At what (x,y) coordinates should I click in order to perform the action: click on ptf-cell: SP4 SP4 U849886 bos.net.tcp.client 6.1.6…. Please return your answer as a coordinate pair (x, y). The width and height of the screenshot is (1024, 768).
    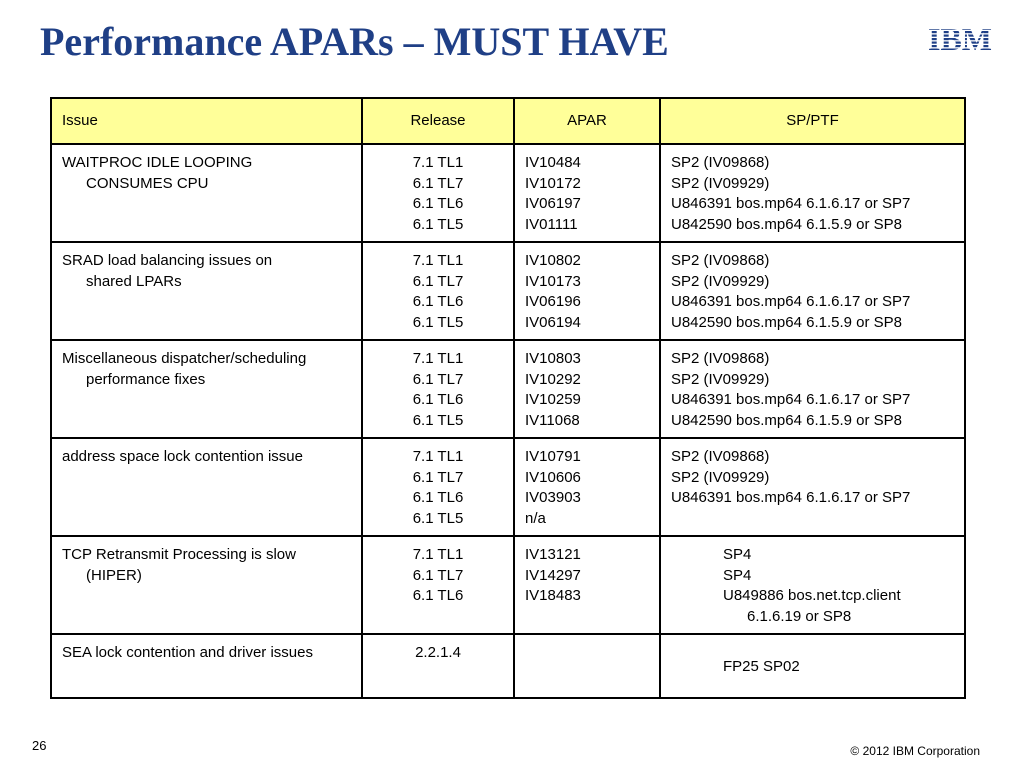
    Looking at the image, I should click on (812, 585).